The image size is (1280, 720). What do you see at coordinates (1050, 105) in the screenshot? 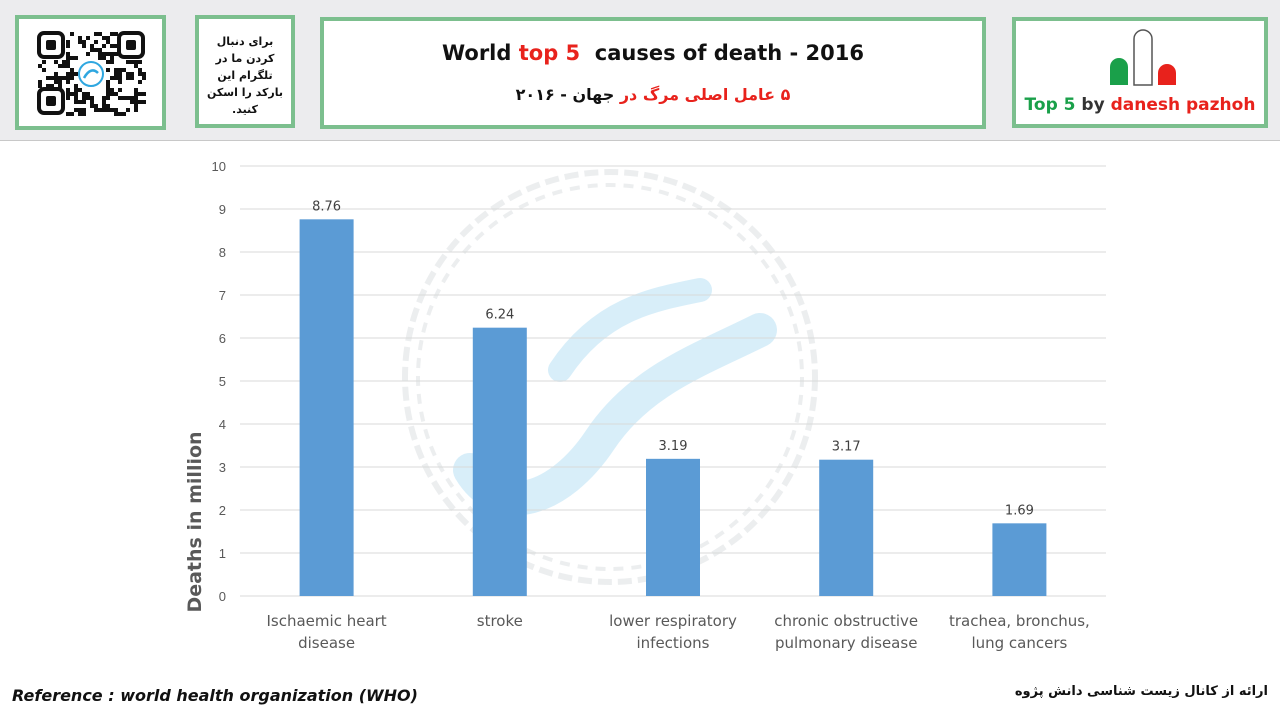
I see `brand-top5: Top 5` at bounding box center [1050, 105].